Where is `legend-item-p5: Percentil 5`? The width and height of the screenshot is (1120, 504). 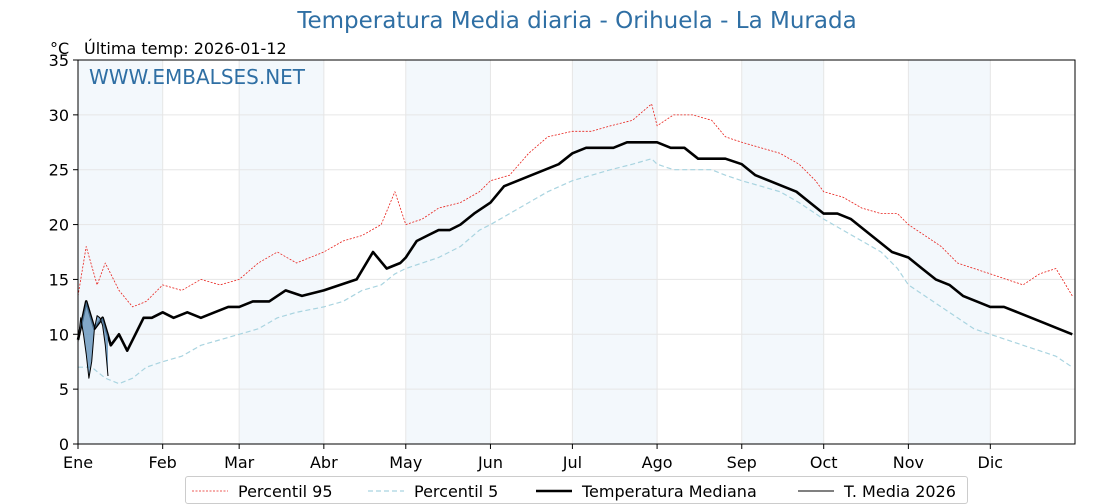 legend-item-p5: Percentil 5 is located at coordinates (433, 491).